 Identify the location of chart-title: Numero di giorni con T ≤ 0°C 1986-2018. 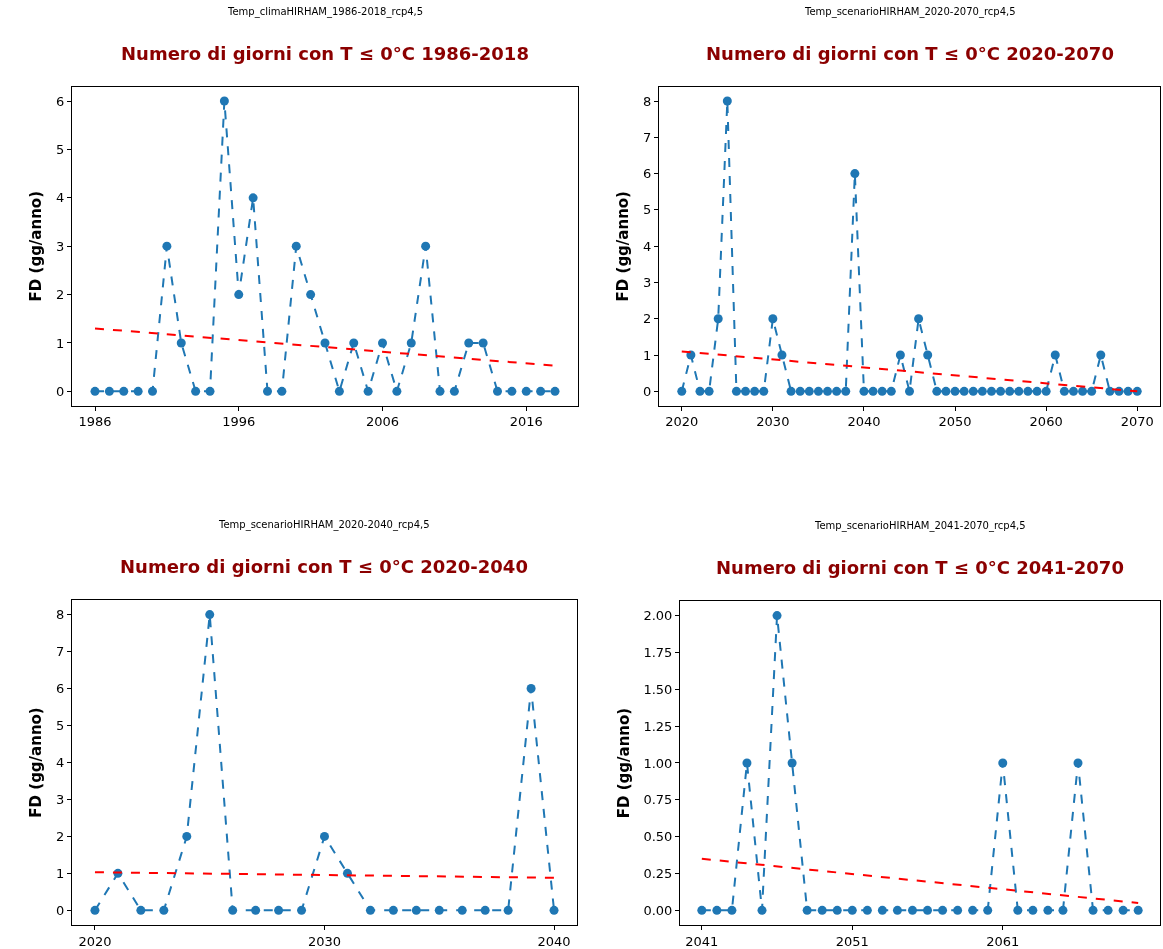
(325, 53).